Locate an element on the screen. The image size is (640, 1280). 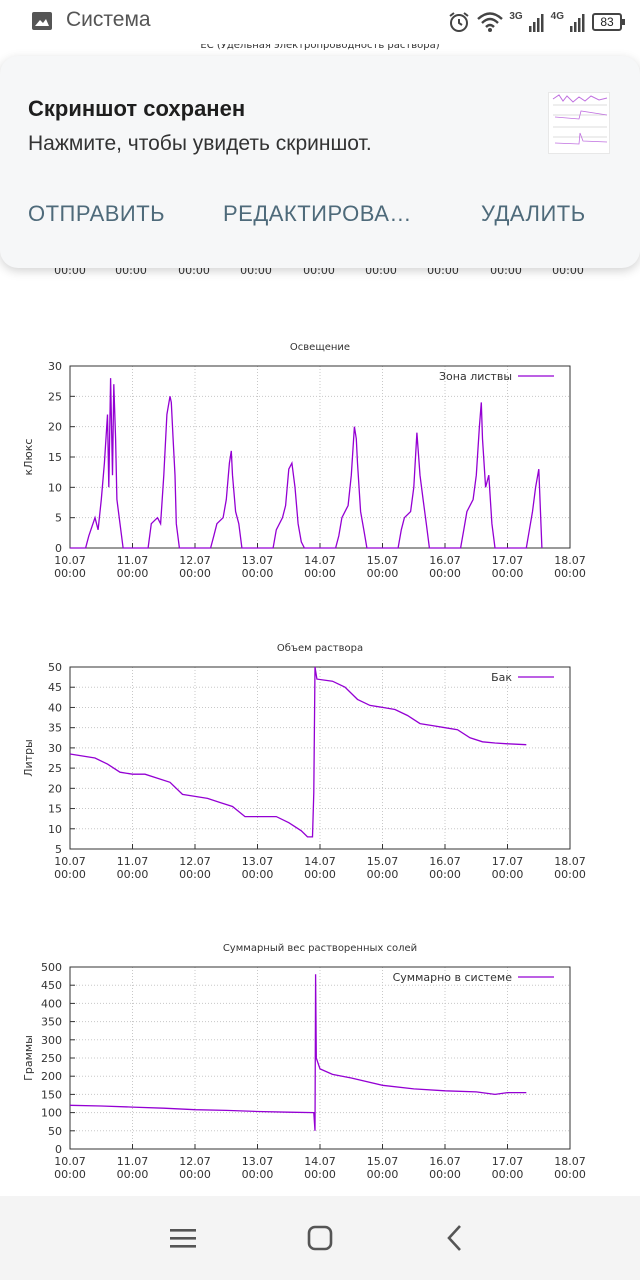
y-tick-label: 300 is located at coordinates (51, 1040).